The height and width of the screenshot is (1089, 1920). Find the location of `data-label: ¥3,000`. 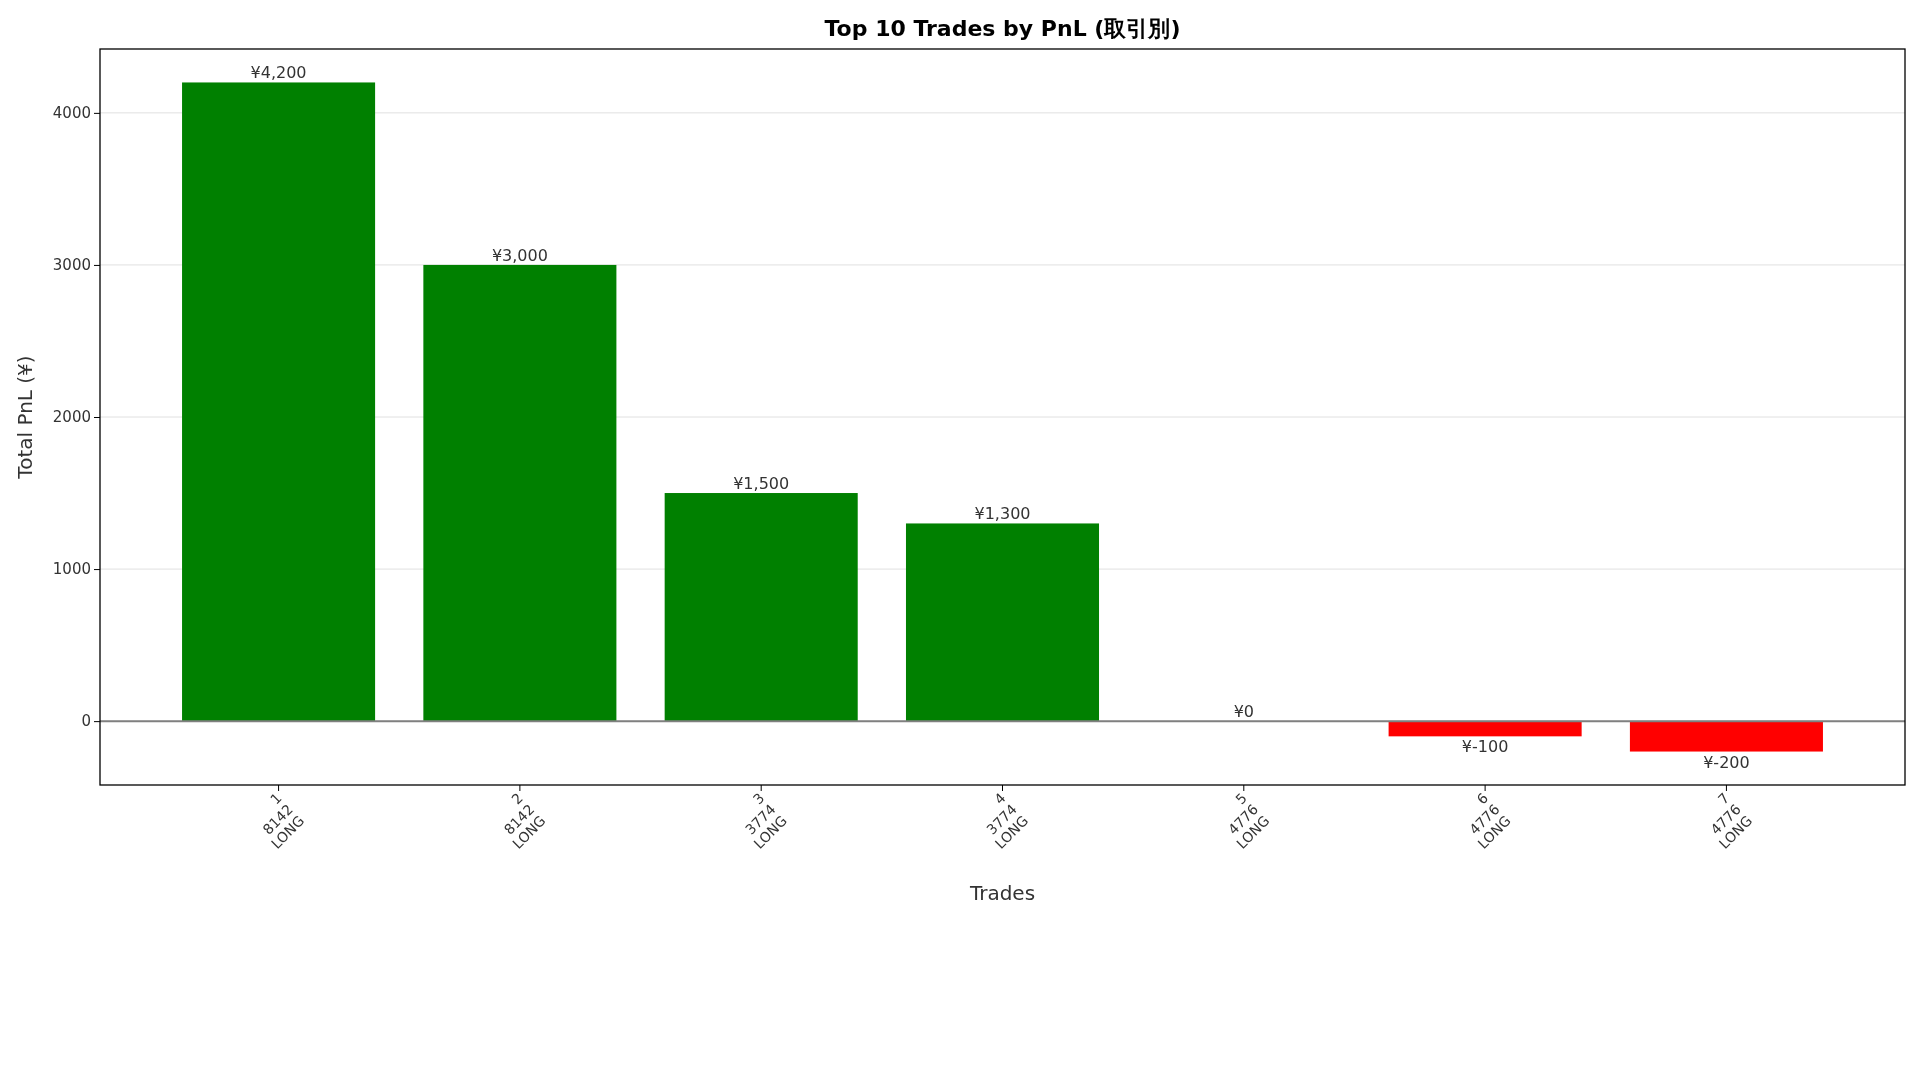

data-label: ¥3,000 is located at coordinates (519, 255).